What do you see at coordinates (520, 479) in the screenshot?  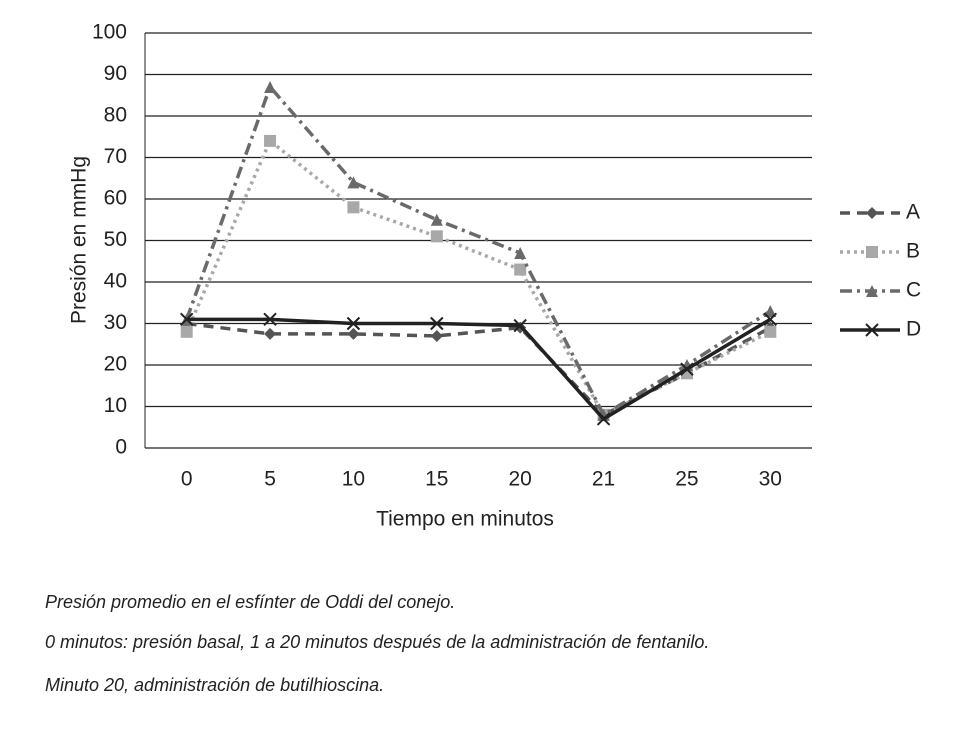 I see `x-tick-label: 20` at bounding box center [520, 479].